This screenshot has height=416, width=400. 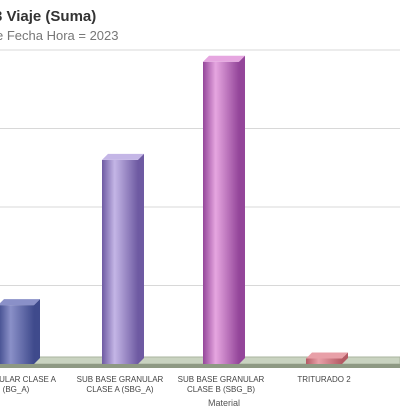 I want to click on floor-front, so click(x=200, y=366).